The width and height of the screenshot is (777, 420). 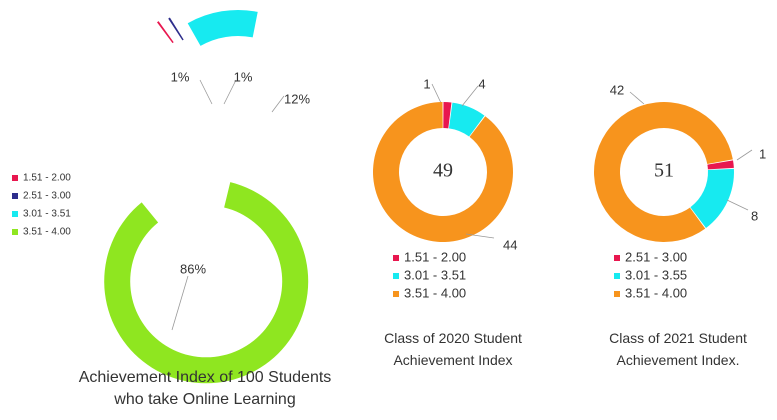 What do you see at coordinates (481, 83) in the screenshot?
I see `data-label-3-01-3-51: 4` at bounding box center [481, 83].